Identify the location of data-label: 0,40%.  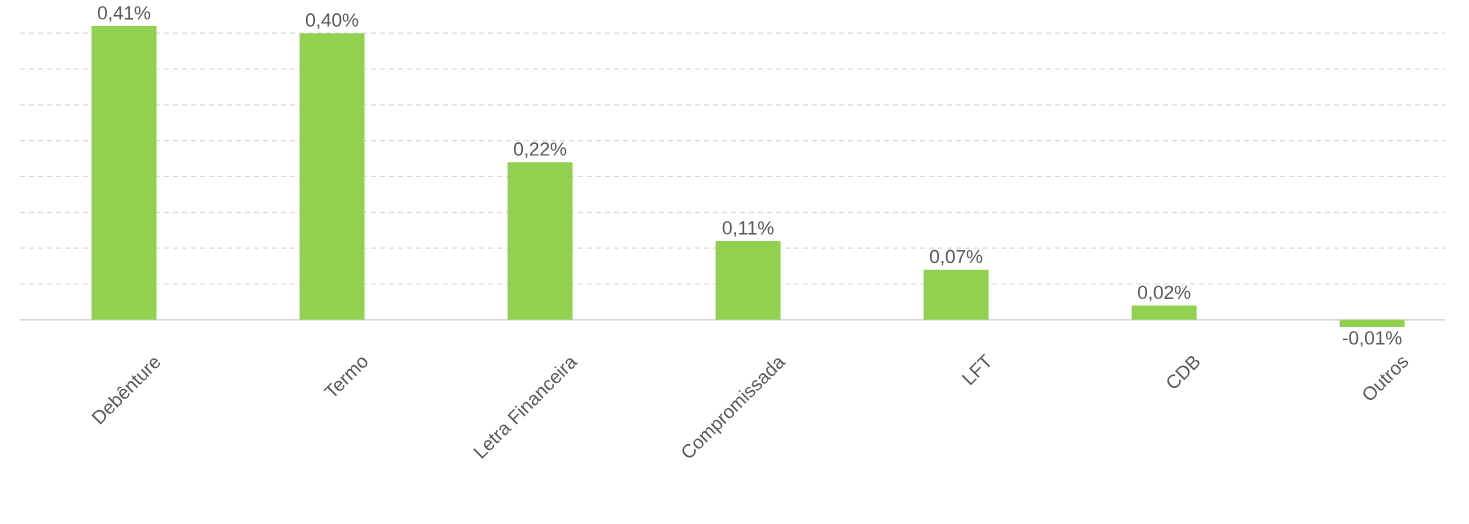
(332, 21).